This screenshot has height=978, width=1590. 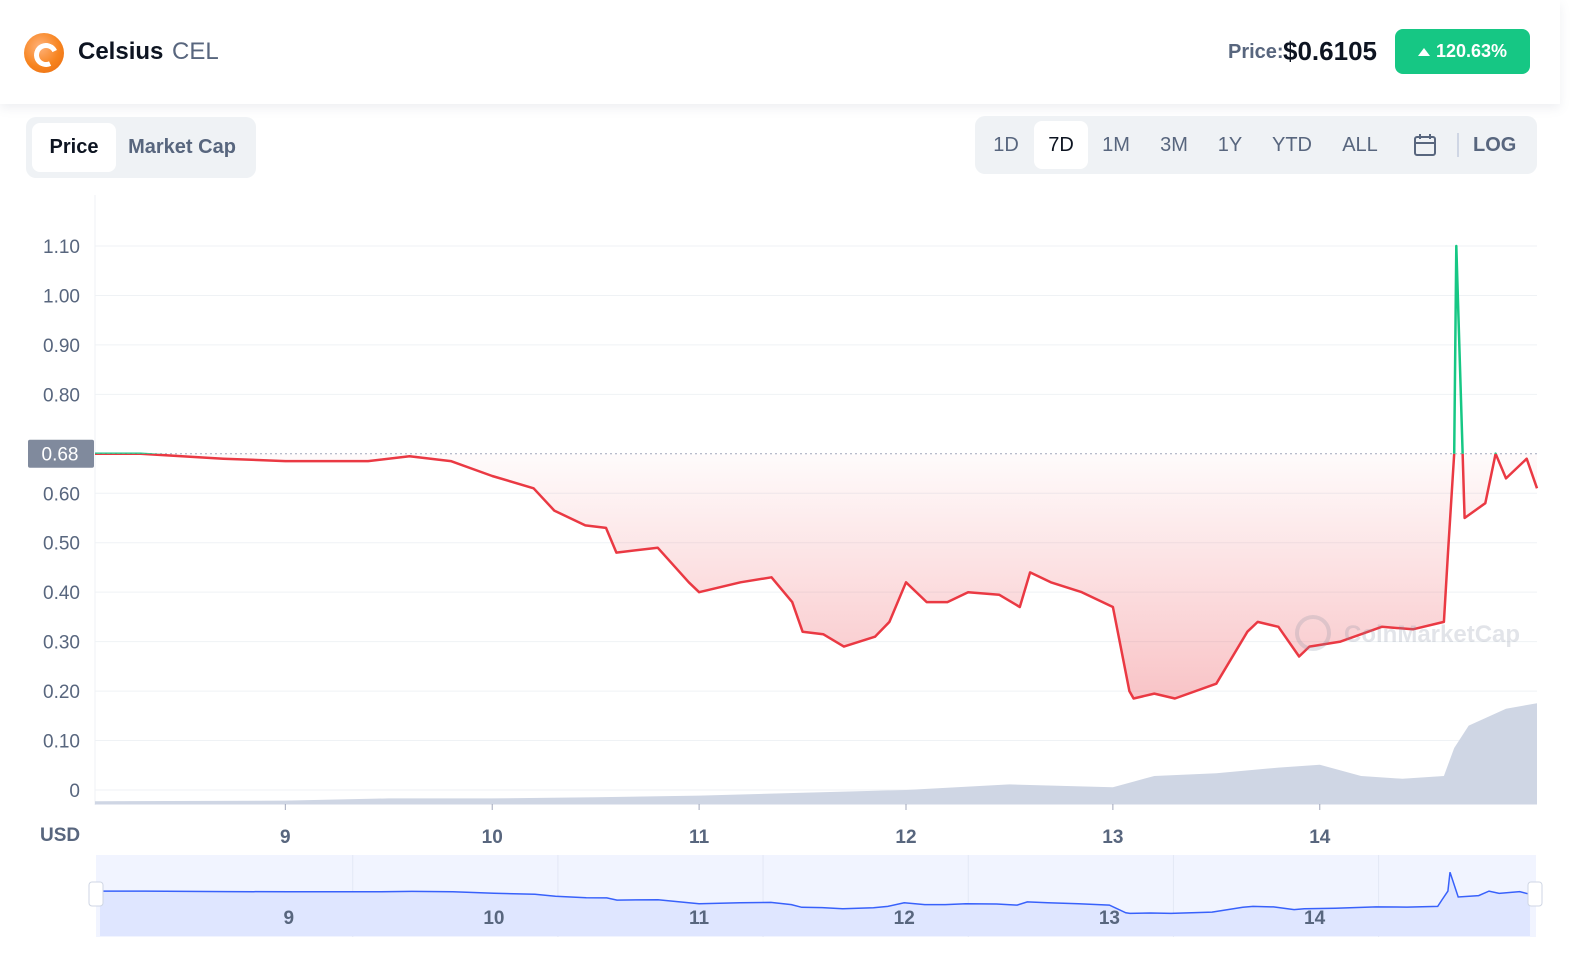 What do you see at coordinates (44, 53) in the screenshot?
I see `celsius-logo-icon` at bounding box center [44, 53].